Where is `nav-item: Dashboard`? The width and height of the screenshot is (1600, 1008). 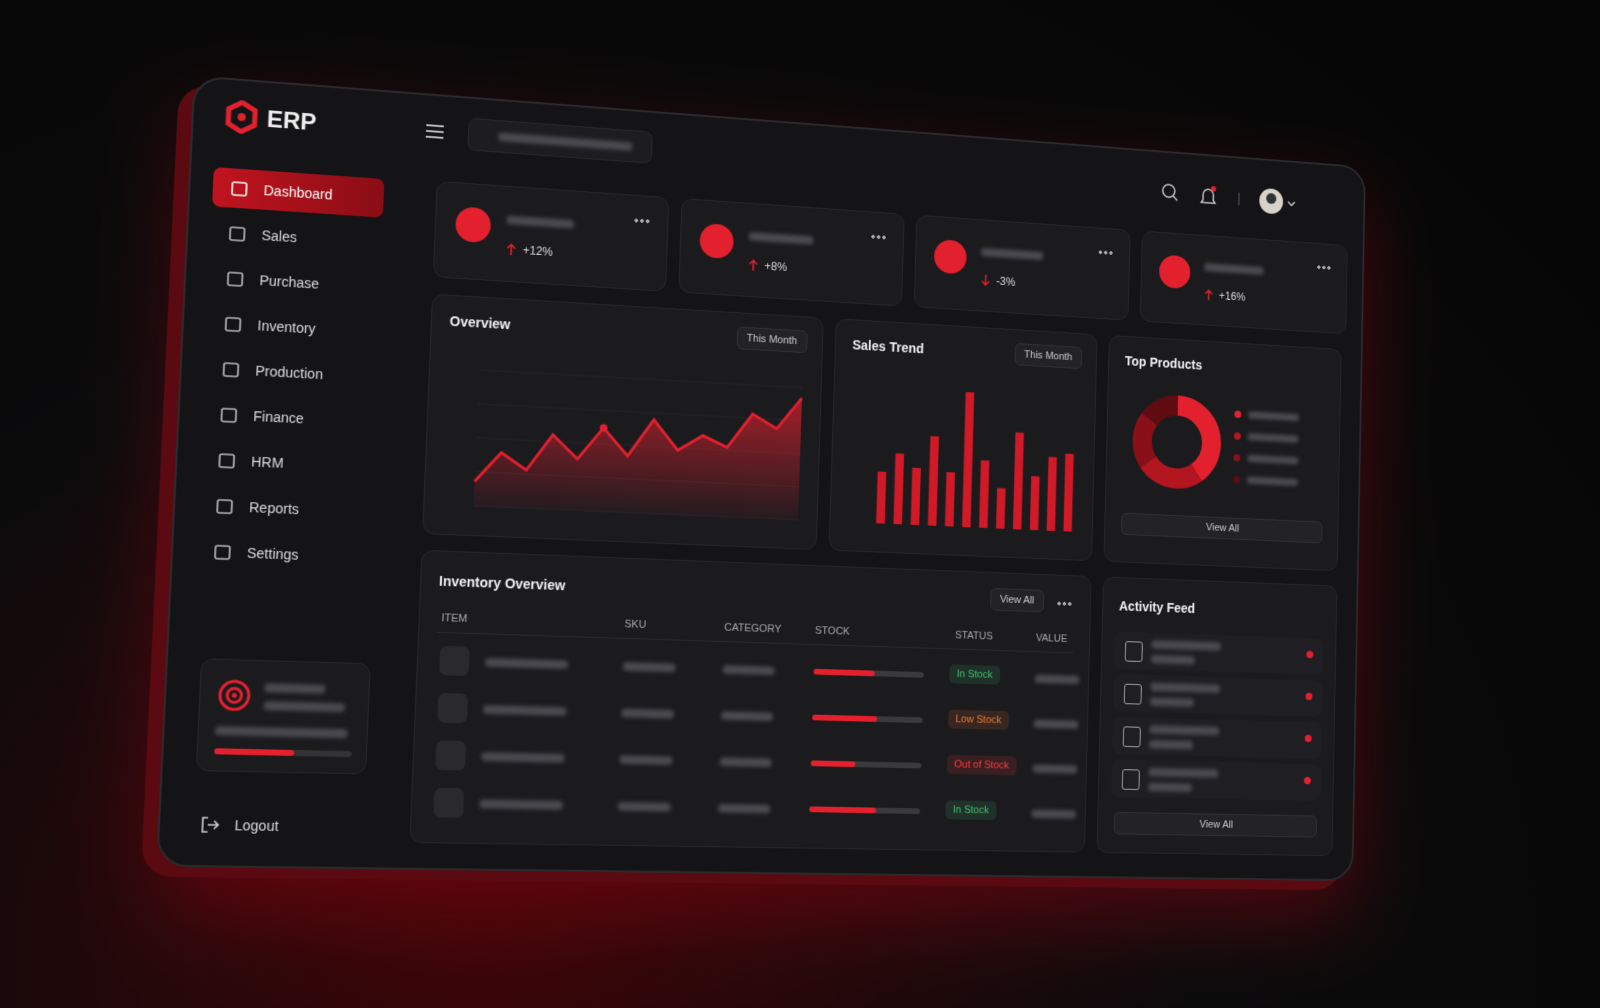
nav-item: Dashboard is located at coordinates (298, 192).